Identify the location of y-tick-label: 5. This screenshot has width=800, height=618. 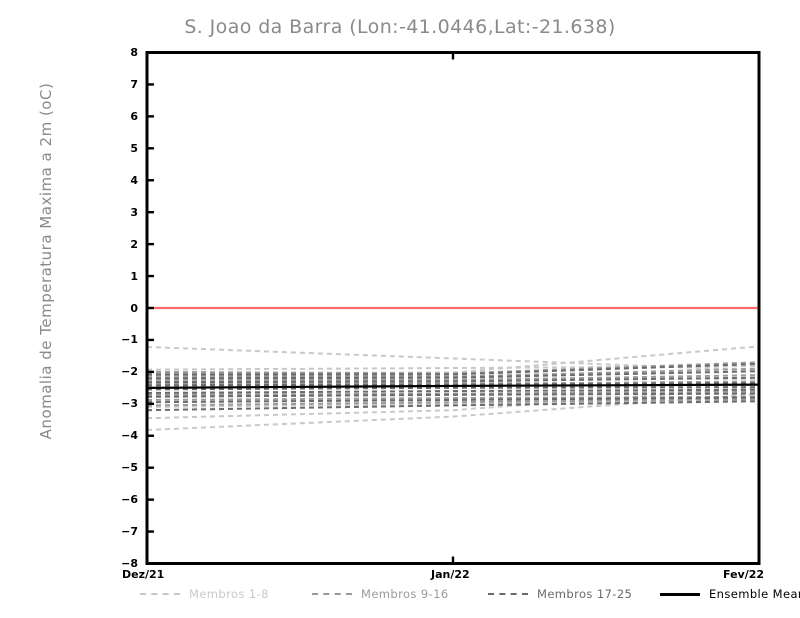
(134, 148).